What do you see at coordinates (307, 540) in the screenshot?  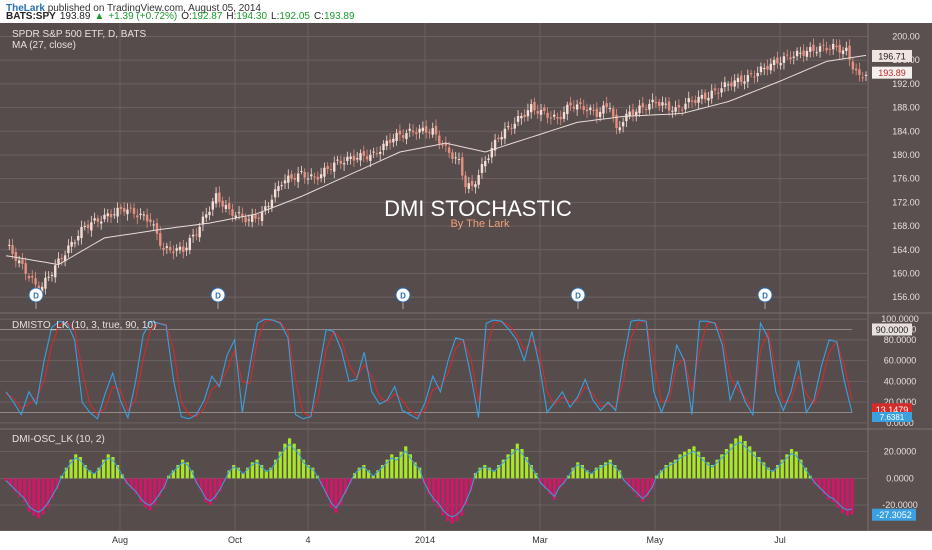 I see `time-tick-label: 4` at bounding box center [307, 540].